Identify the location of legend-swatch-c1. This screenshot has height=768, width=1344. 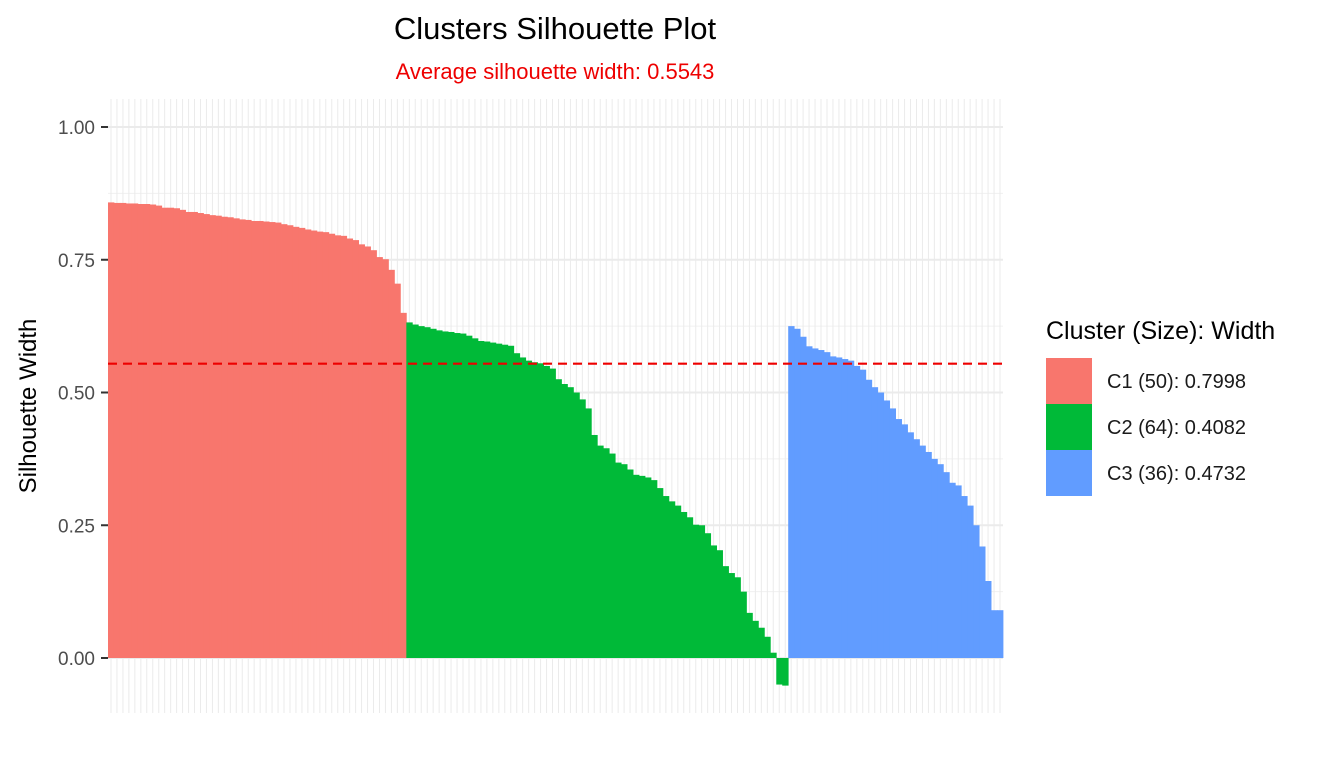
(1069, 381).